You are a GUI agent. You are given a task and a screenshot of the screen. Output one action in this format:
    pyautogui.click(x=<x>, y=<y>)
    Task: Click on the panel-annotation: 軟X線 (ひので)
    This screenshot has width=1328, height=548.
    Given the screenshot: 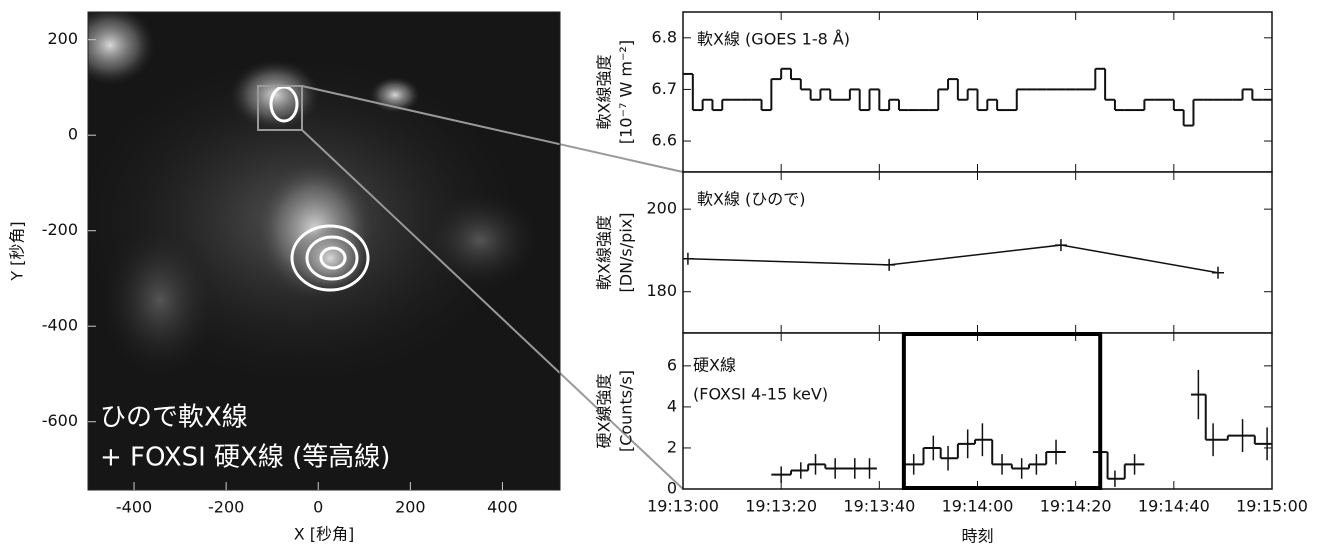 What is the action you would take?
    pyautogui.click(x=751, y=199)
    